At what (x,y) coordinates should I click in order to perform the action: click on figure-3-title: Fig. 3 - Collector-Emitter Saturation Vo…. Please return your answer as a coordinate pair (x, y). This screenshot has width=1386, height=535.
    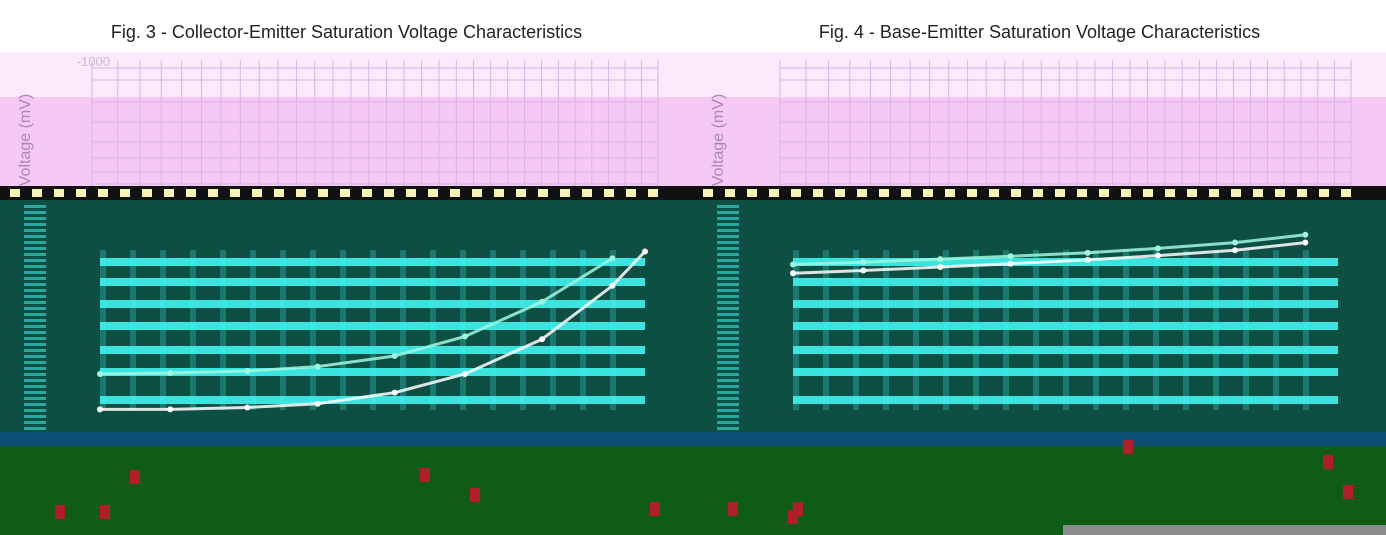
    Looking at the image, I should click on (346, 32).